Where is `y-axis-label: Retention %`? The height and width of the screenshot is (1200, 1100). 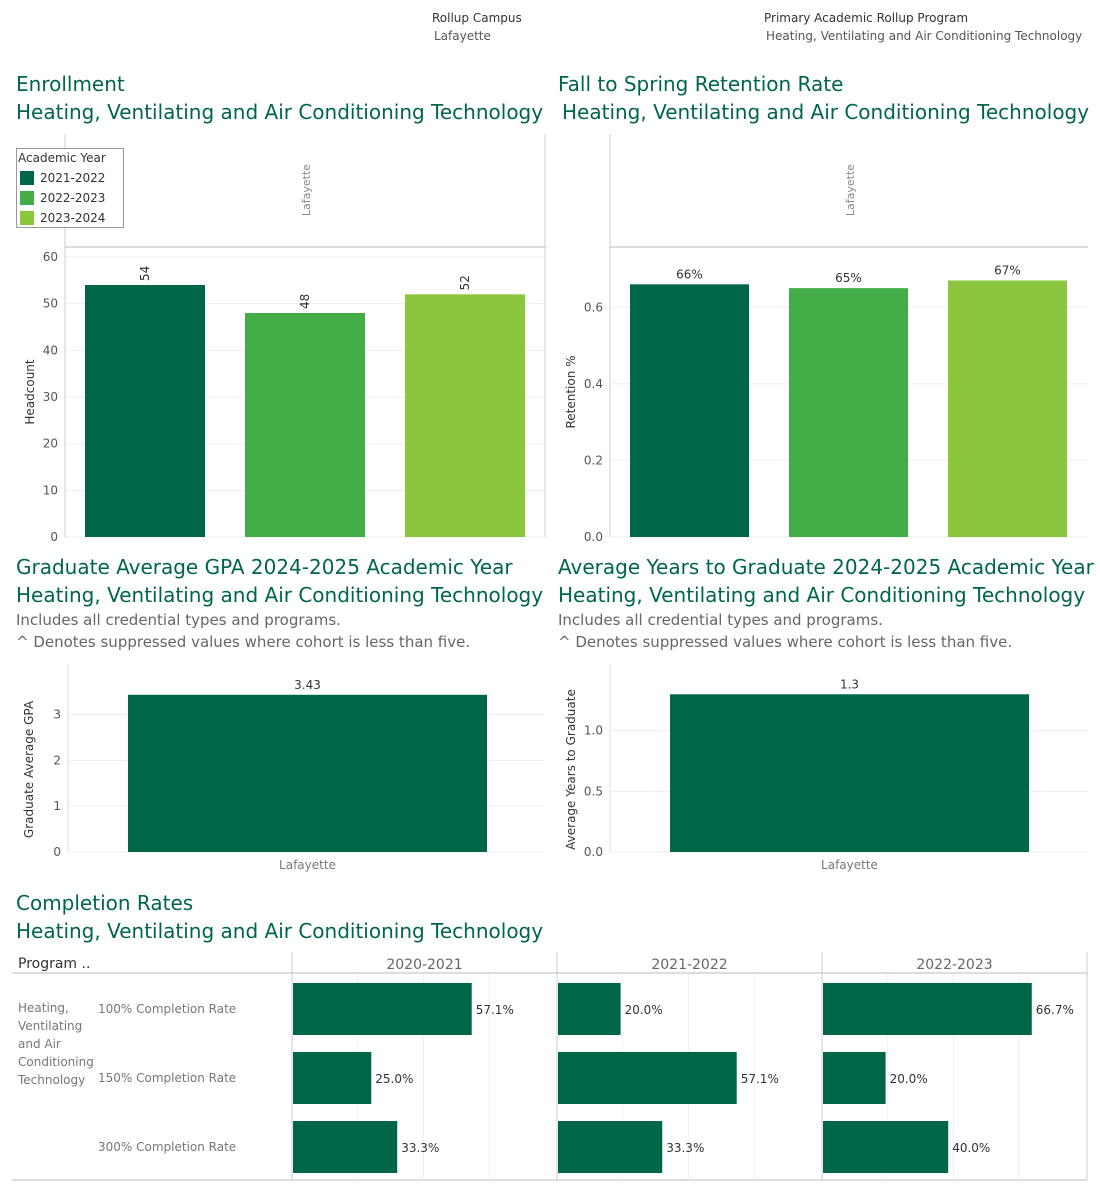
y-axis-label: Retention % is located at coordinates (571, 391).